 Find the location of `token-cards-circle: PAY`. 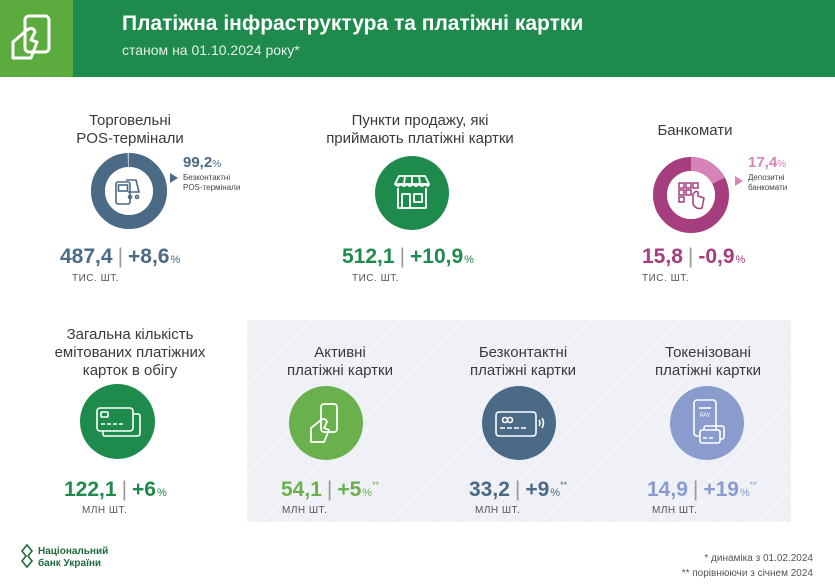

token-cards-circle: PAY is located at coordinates (707, 423).